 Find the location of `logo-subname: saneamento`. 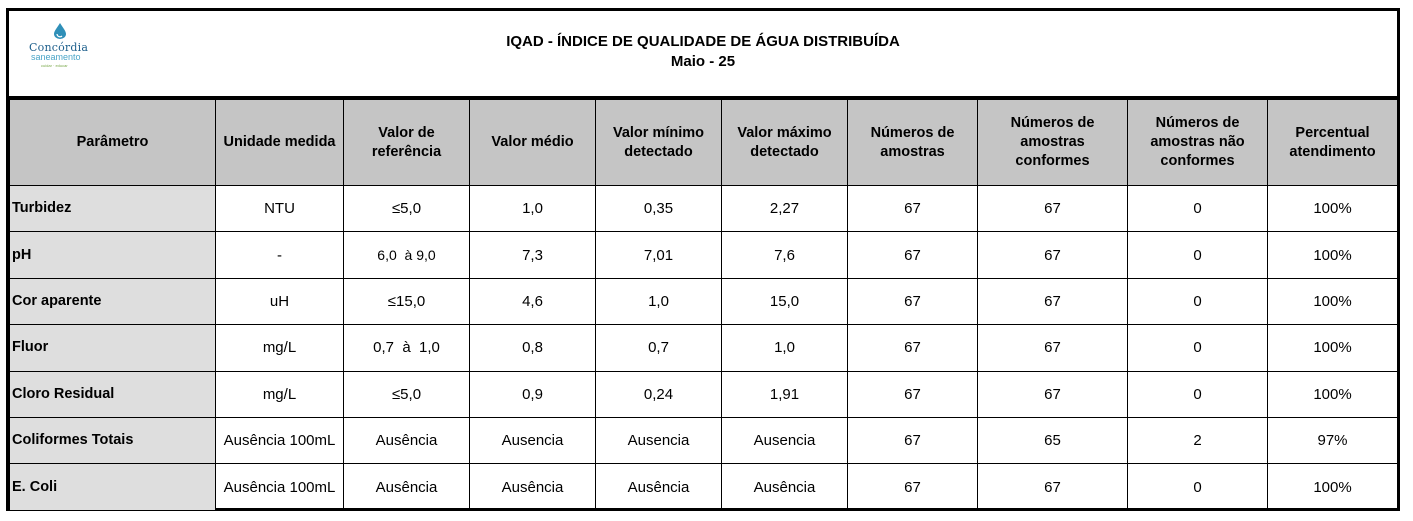

logo-subname: saneamento is located at coordinates (56, 57).